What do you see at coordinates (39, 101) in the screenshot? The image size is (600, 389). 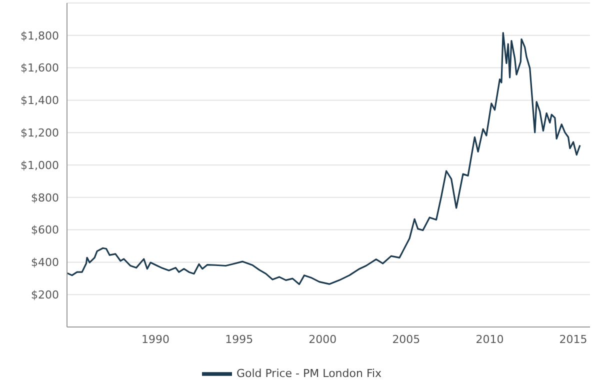 I see `y-tick-label: $1,400` at bounding box center [39, 101].